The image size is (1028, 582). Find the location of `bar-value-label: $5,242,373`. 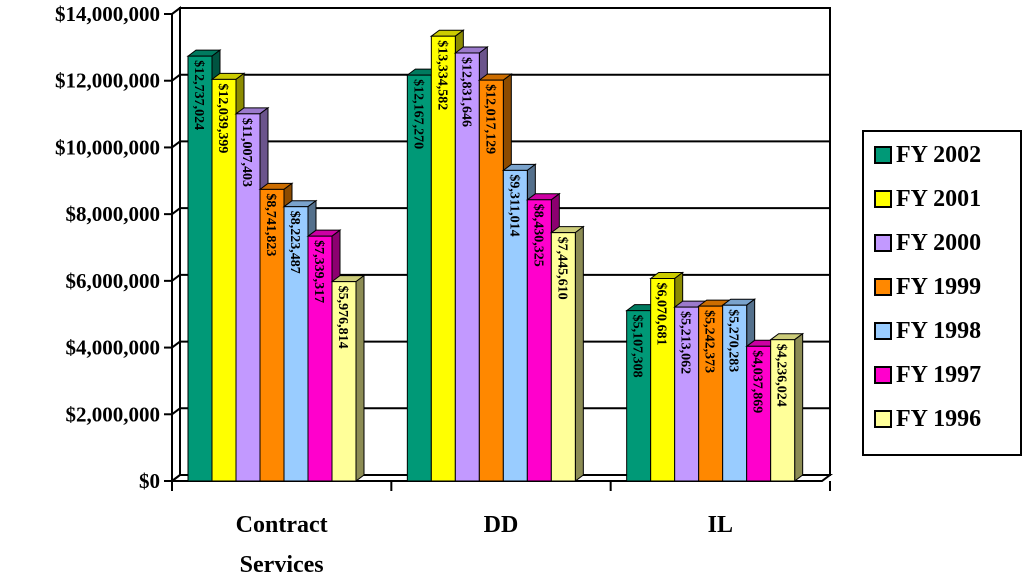

bar-value-label: $5,242,373 is located at coordinates (709, 341).